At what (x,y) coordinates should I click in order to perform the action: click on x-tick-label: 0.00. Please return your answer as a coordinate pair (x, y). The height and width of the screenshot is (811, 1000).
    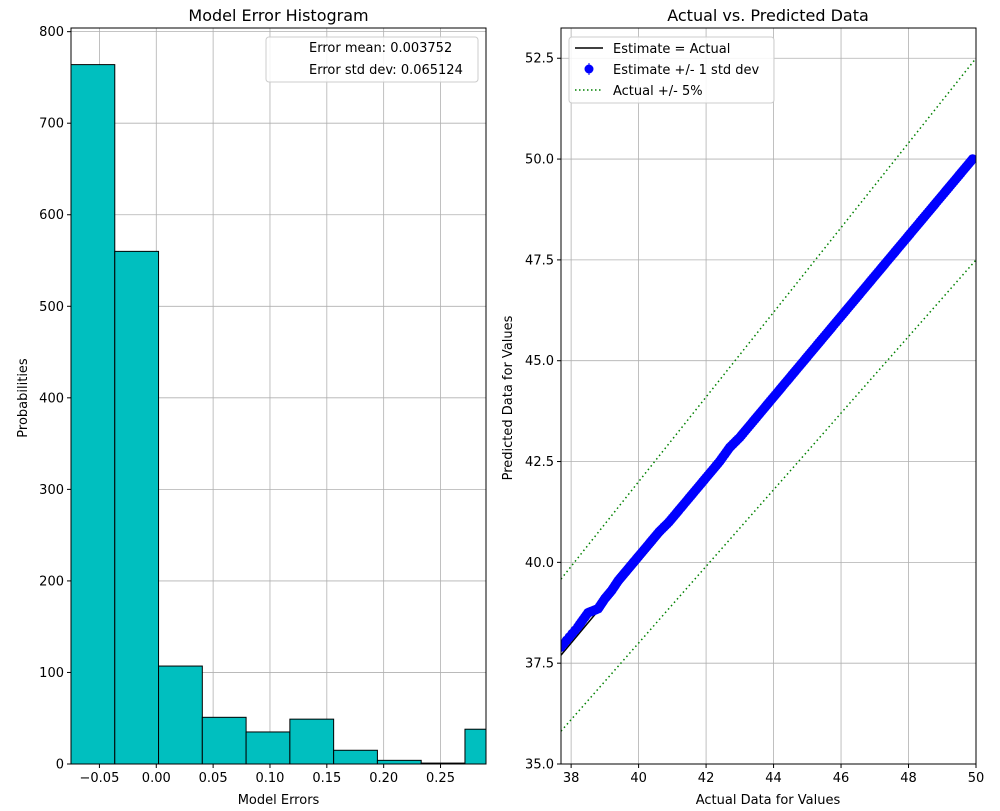
    Looking at the image, I should click on (156, 778).